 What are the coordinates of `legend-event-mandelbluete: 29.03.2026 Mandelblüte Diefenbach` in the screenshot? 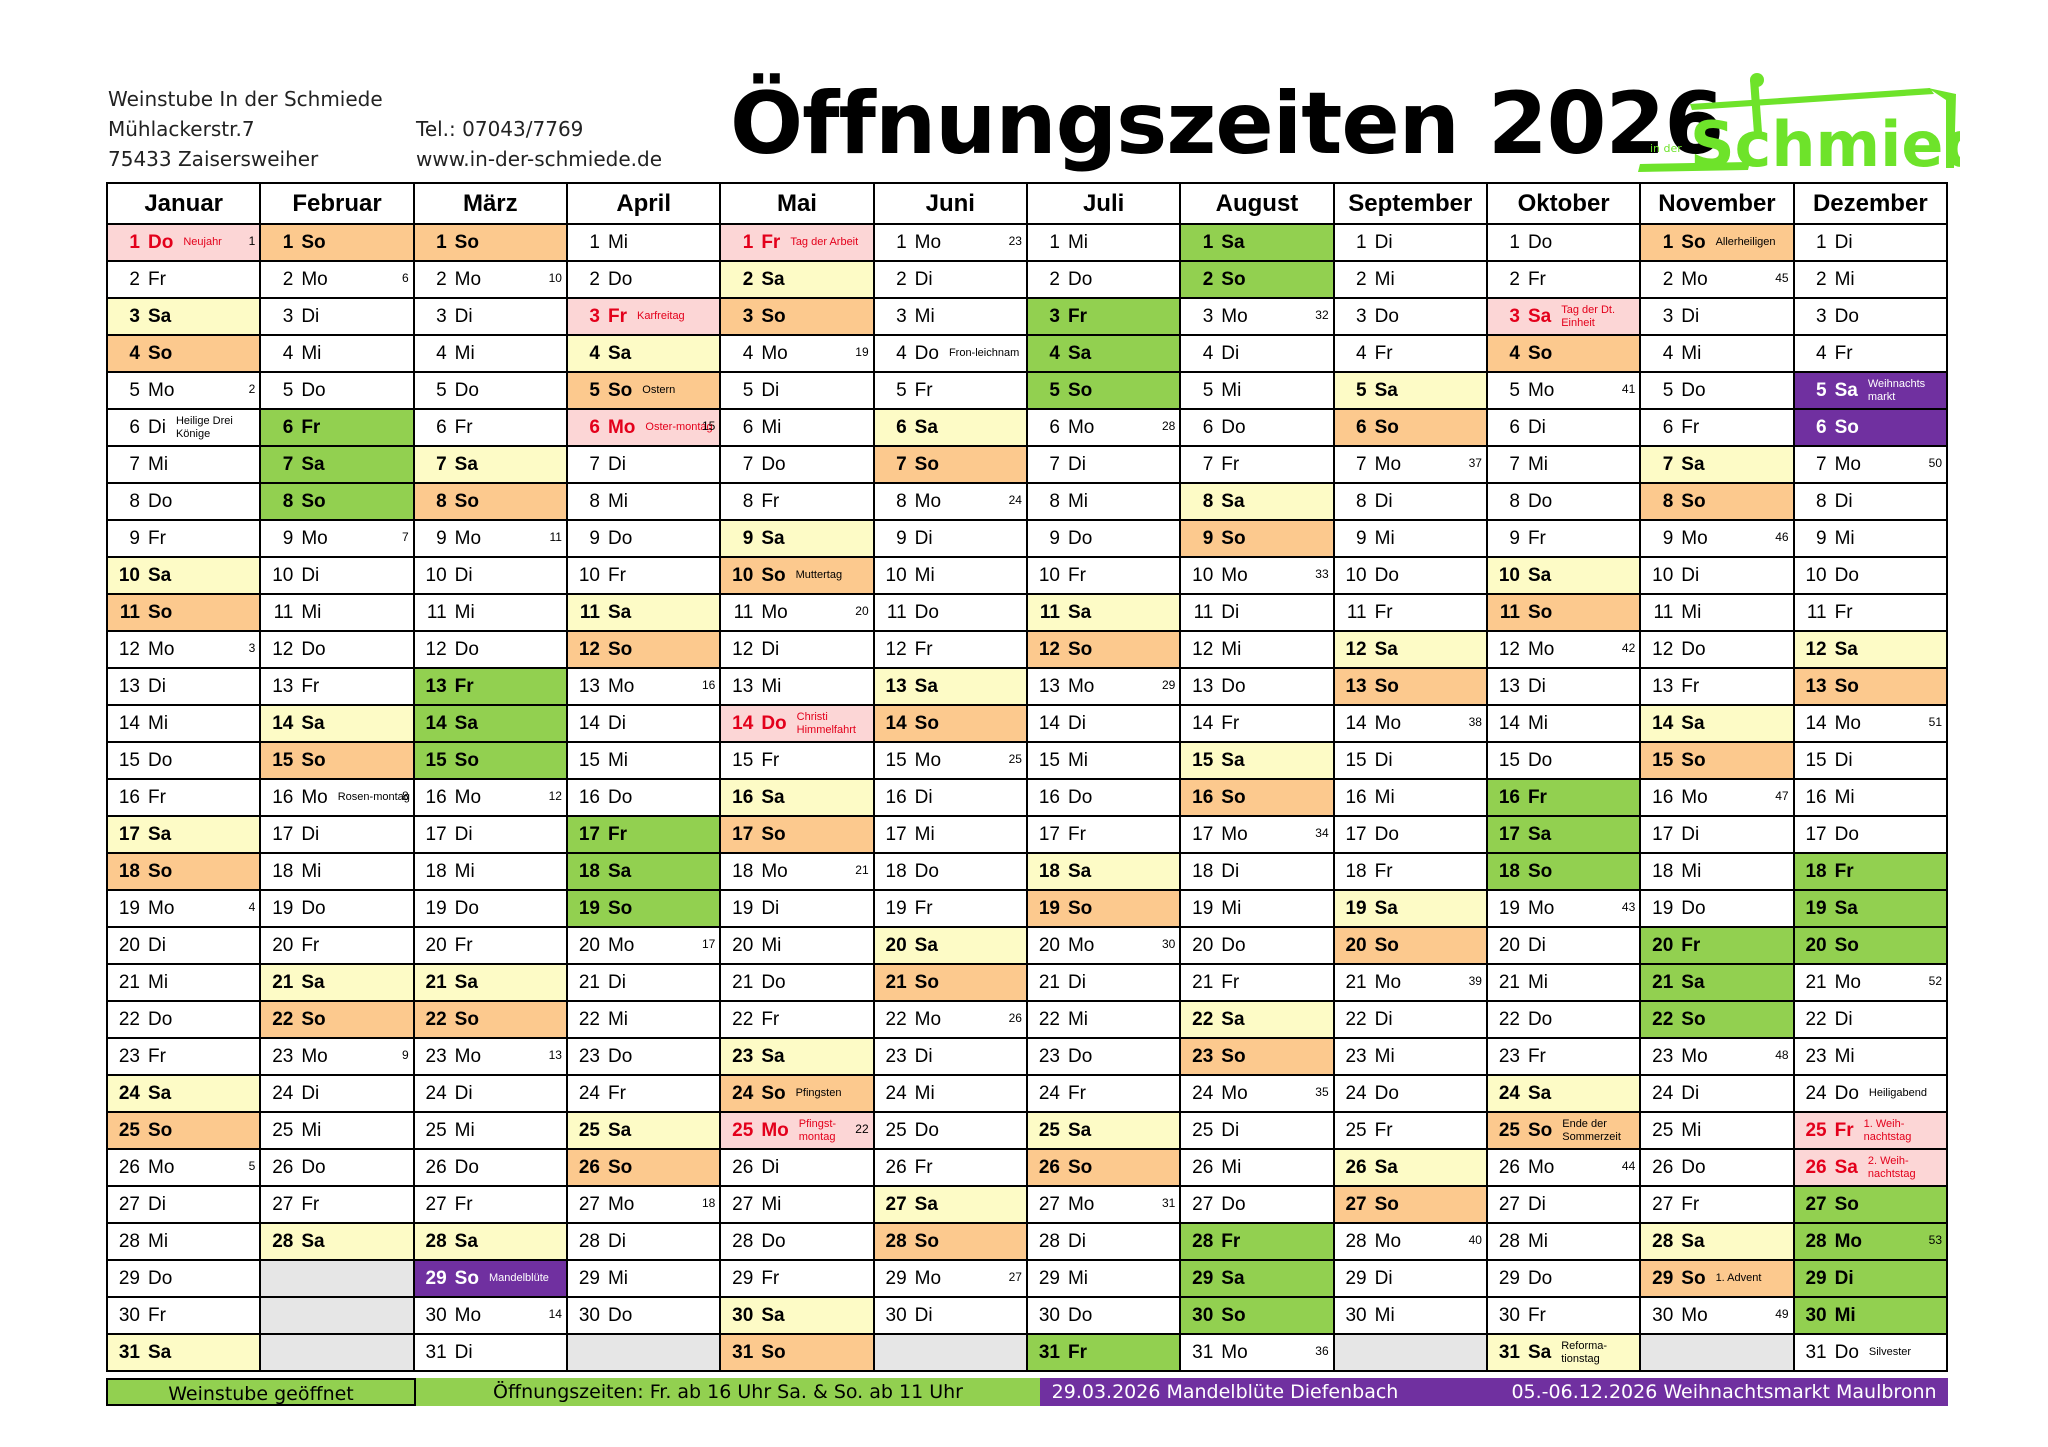 It's located at (1225, 1392).